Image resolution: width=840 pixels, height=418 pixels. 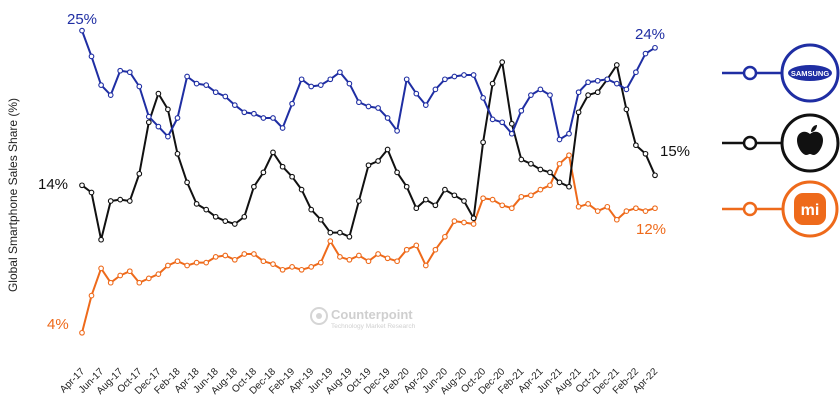 What do you see at coordinates (651, 229) in the screenshot?
I see `xiaomi-end-label: 12%` at bounding box center [651, 229].